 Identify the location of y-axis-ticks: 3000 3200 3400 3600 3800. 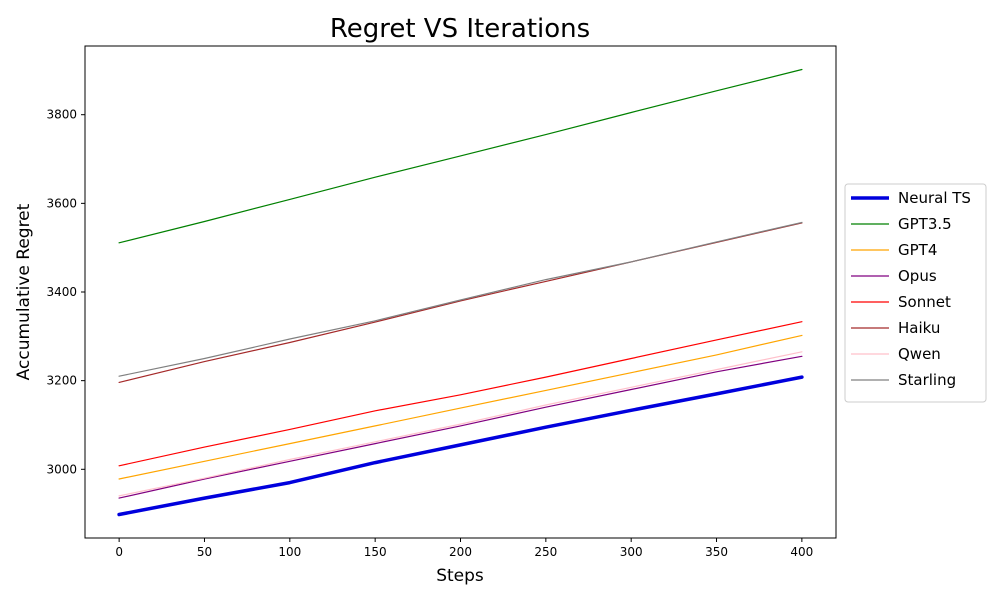
(65, 292).